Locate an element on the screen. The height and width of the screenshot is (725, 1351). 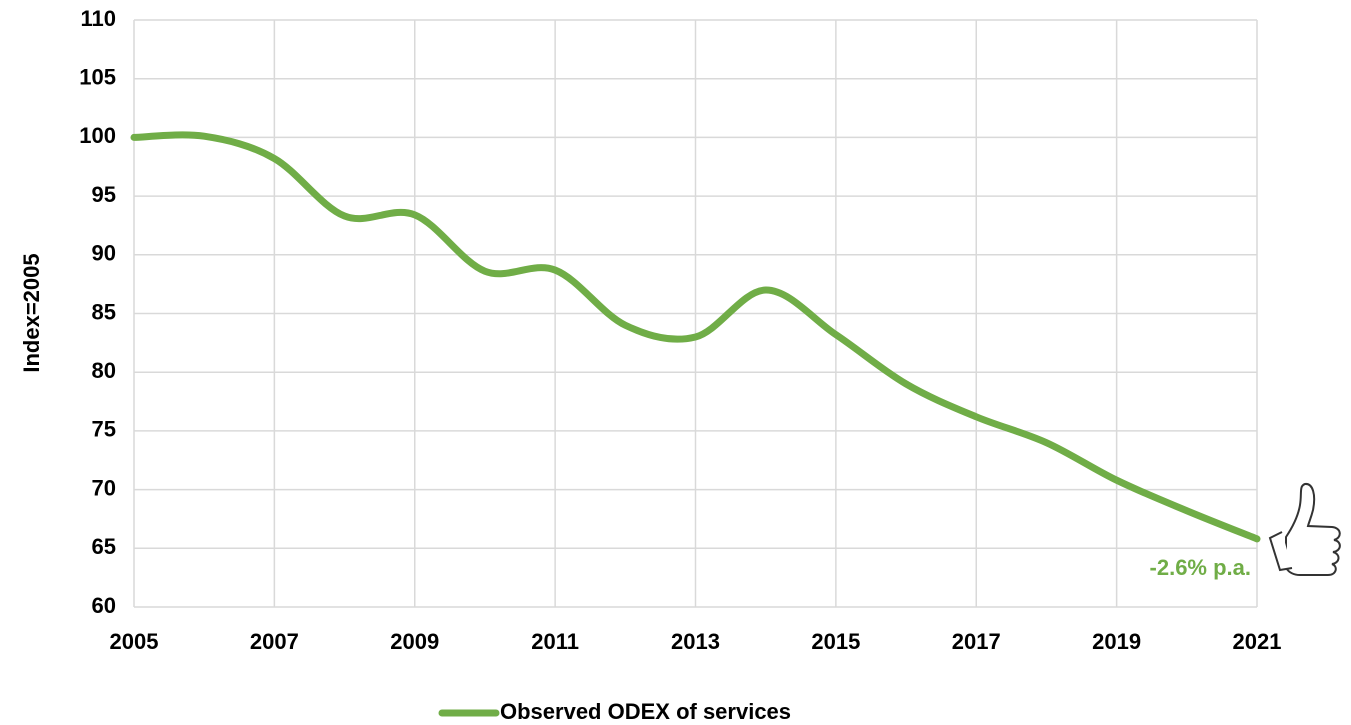
x-tick-label: 2021 is located at coordinates (1257, 641).